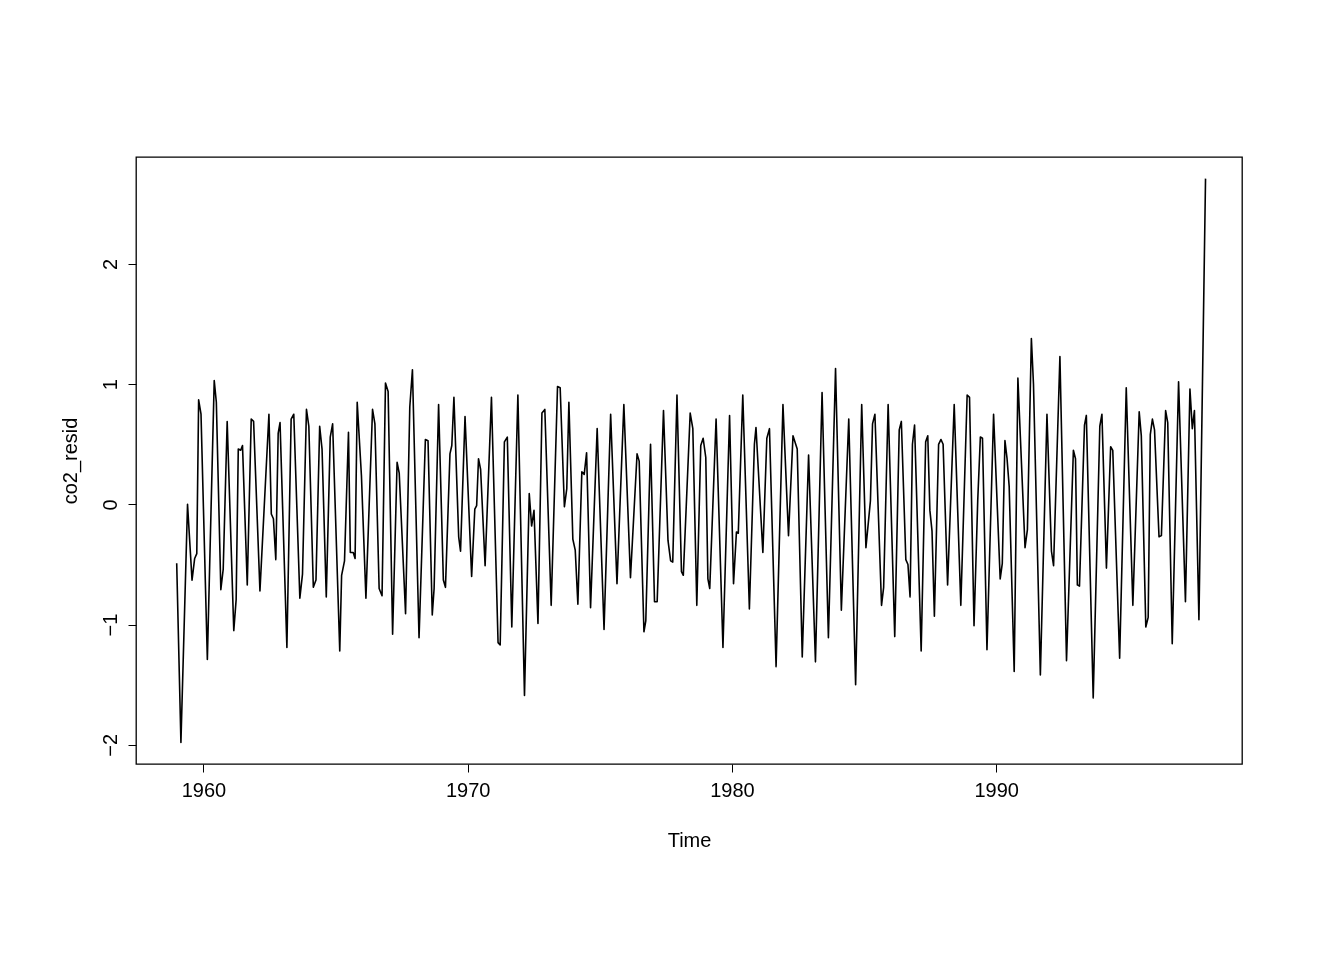  What do you see at coordinates (109, 385) in the screenshot?
I see `y-tick-label: 1` at bounding box center [109, 385].